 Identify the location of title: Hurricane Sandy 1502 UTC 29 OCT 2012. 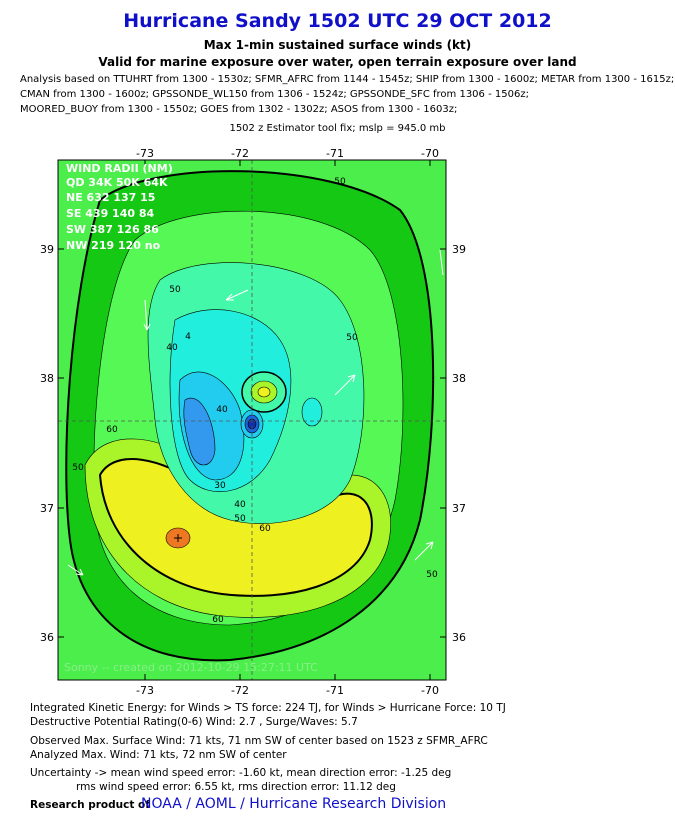
(337, 21).